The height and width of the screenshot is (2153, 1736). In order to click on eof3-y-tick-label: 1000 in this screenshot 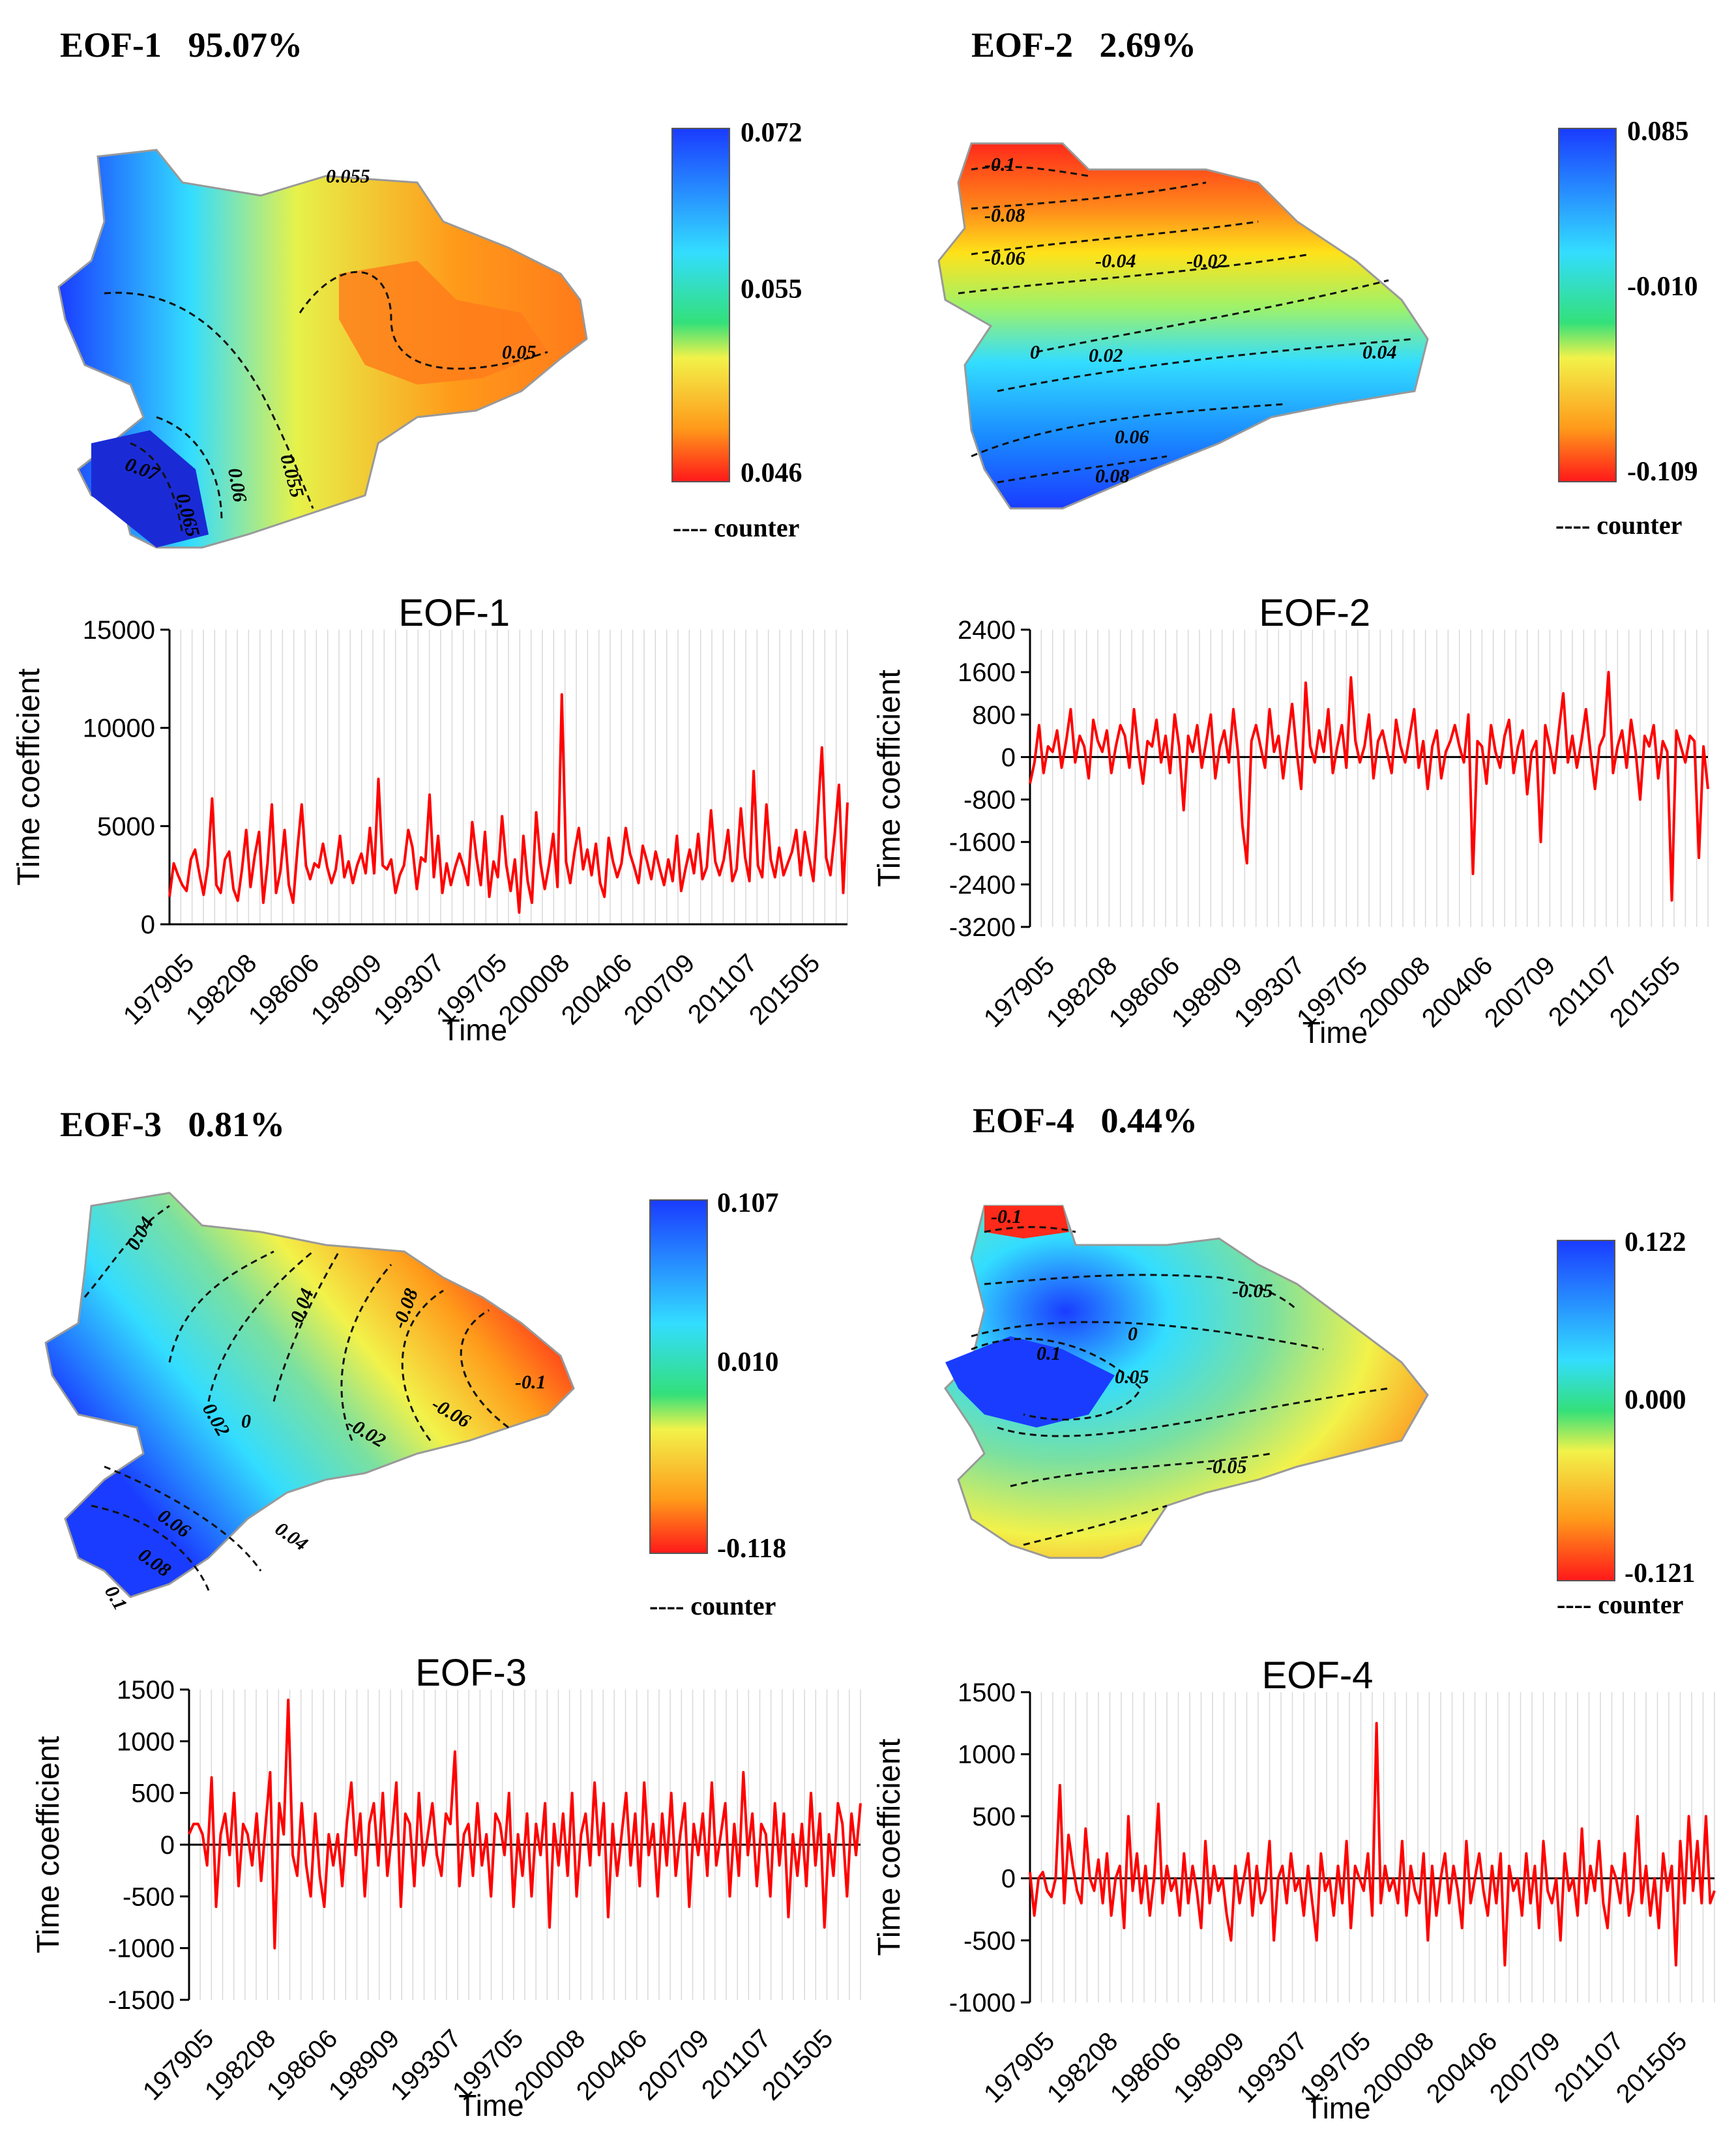, I will do `click(146, 1742)`.